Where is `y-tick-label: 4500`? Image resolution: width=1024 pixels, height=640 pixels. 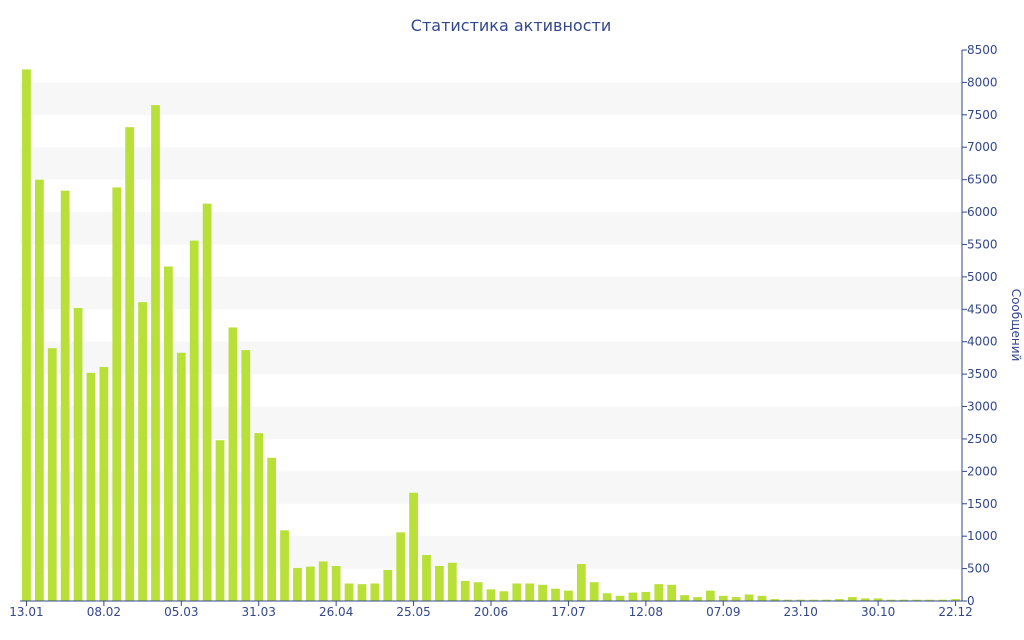 y-tick-label: 4500 is located at coordinates (982, 309).